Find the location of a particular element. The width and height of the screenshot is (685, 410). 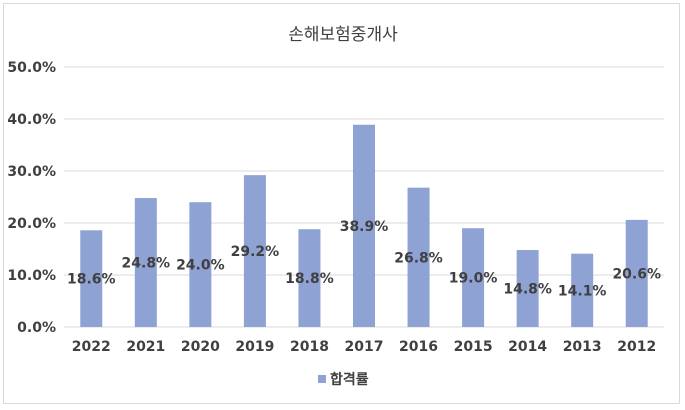

x-tick-label: 2015 is located at coordinates (473, 347).